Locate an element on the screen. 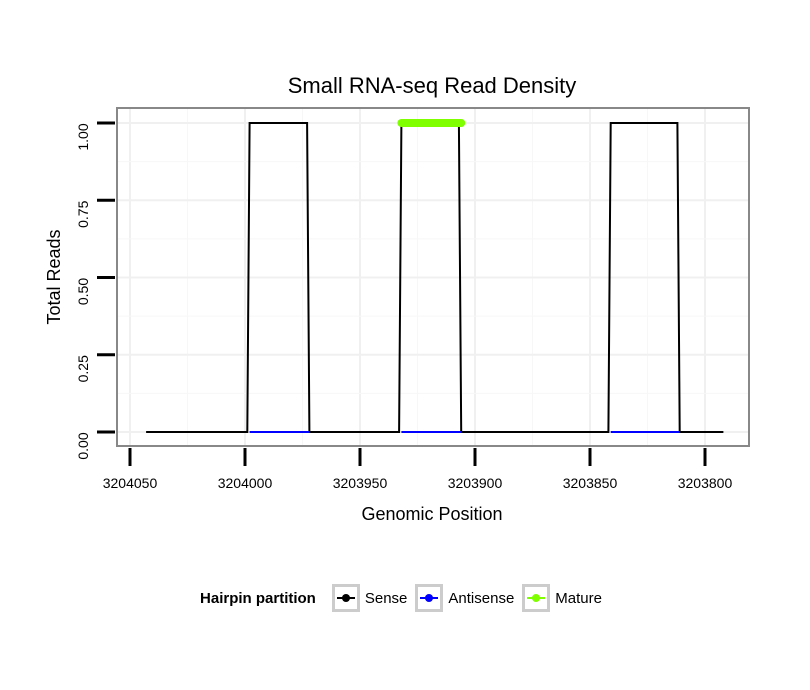 Image resolution: width=810 pixels, height=690 pixels. y-axis-label: Total Reads is located at coordinates (54, 276).